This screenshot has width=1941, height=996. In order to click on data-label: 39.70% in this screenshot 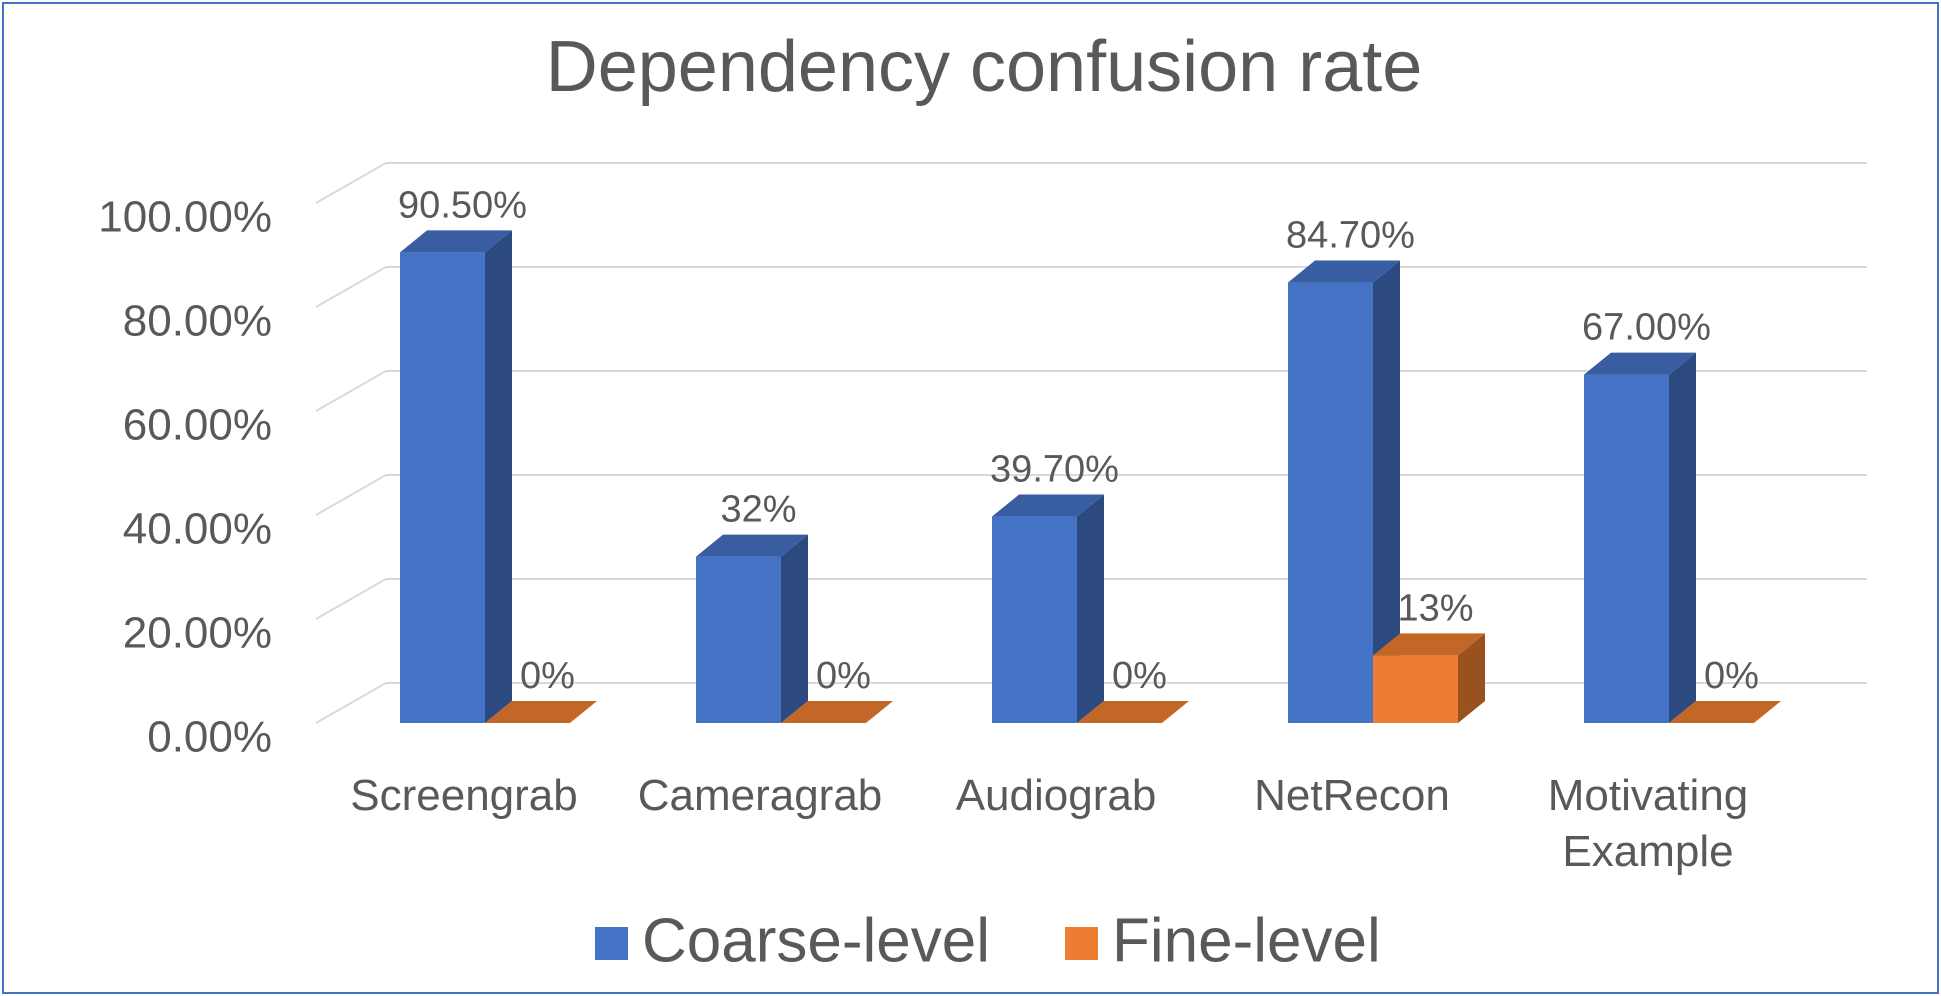, I will do `click(1054, 470)`.